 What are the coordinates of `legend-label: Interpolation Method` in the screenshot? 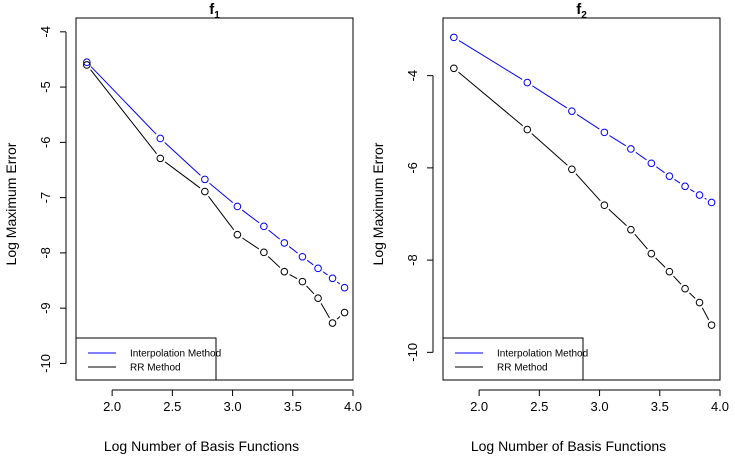 It's located at (175, 354).